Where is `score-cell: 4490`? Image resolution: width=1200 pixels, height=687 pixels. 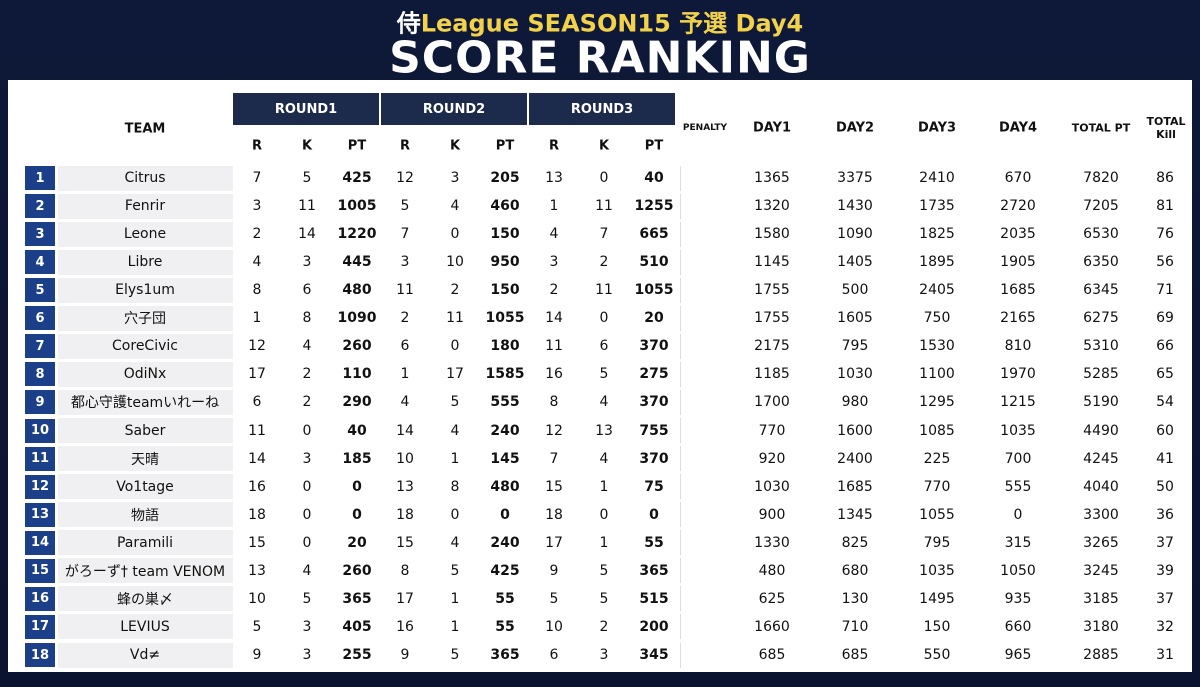
score-cell: 4490 is located at coordinates (1101, 430).